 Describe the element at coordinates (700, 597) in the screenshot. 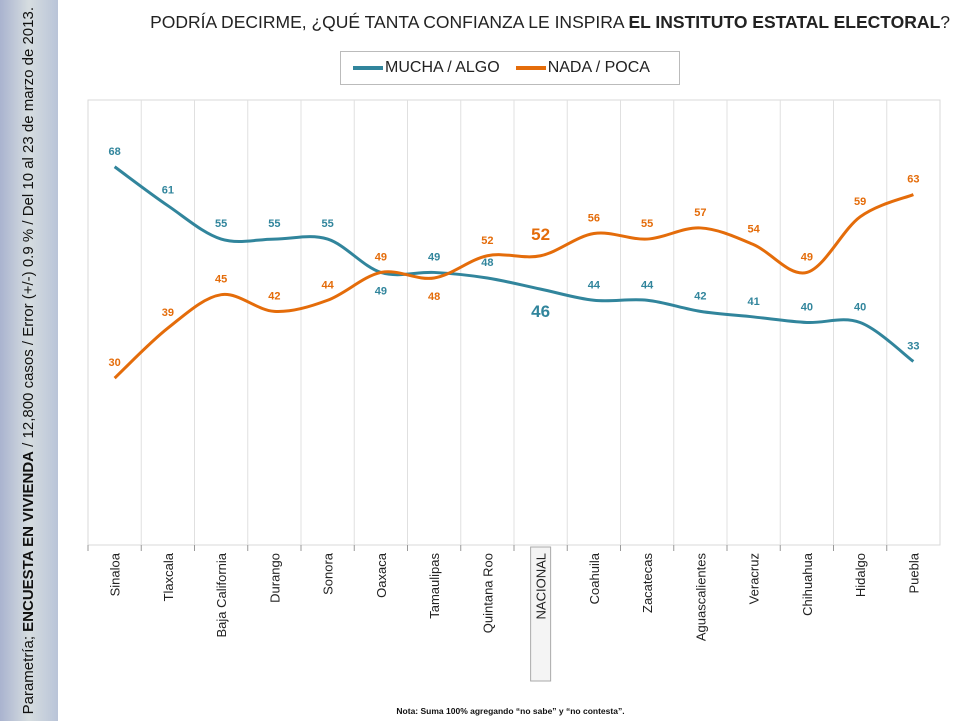

I see `x-tick-label: Aguascalientes` at that location.